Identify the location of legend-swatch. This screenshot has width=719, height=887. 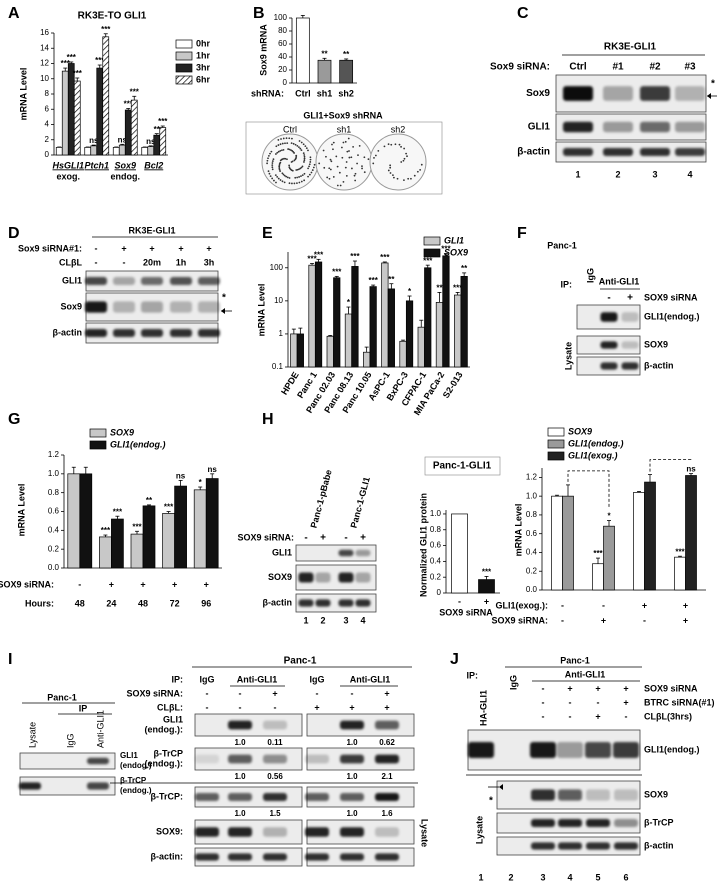
(556, 432).